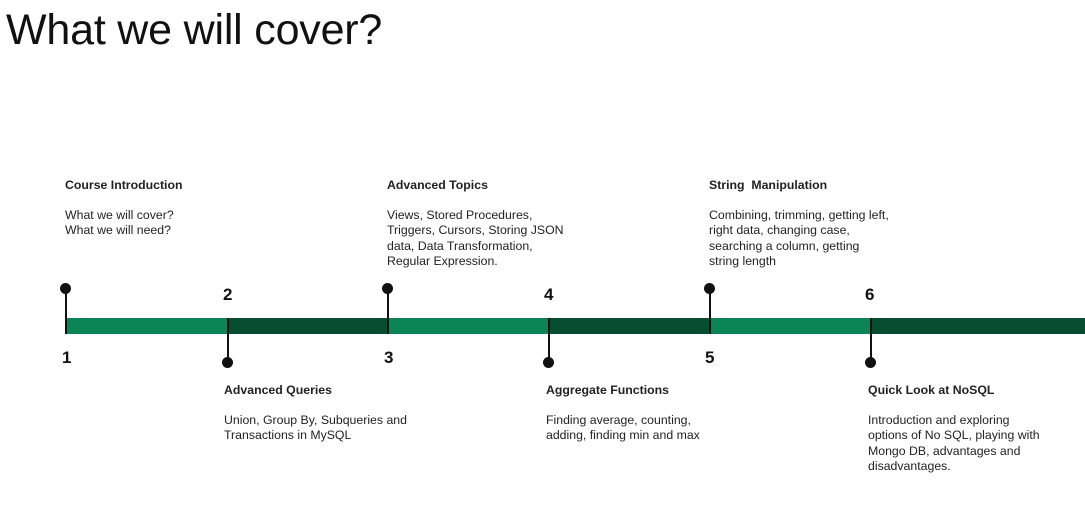  I want to click on step-2-marker-line, so click(228, 339).